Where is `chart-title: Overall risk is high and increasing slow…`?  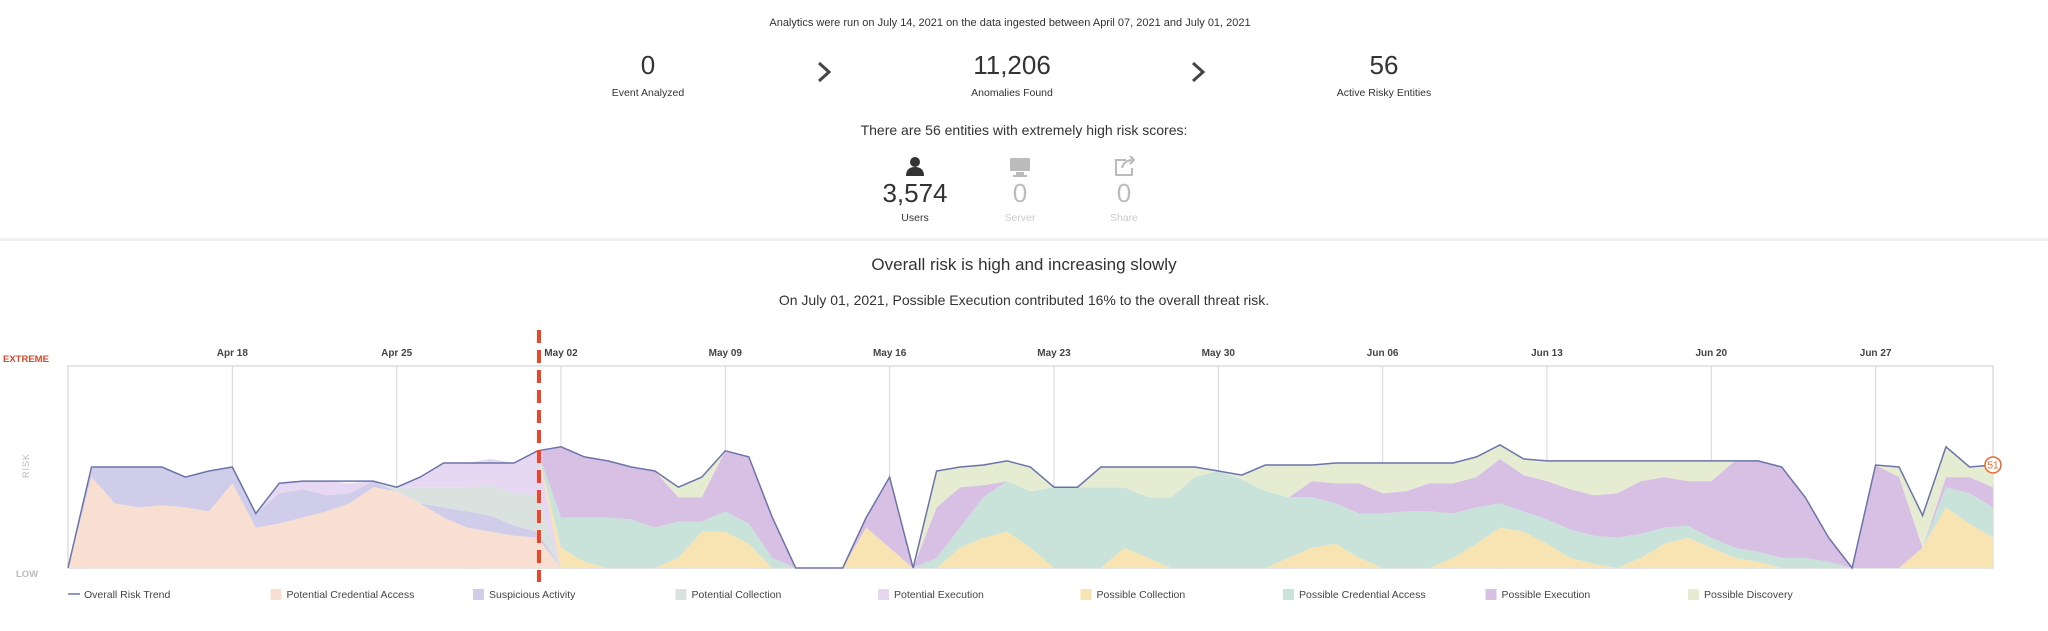
chart-title: Overall risk is high and increasing slow… is located at coordinates (1024, 264).